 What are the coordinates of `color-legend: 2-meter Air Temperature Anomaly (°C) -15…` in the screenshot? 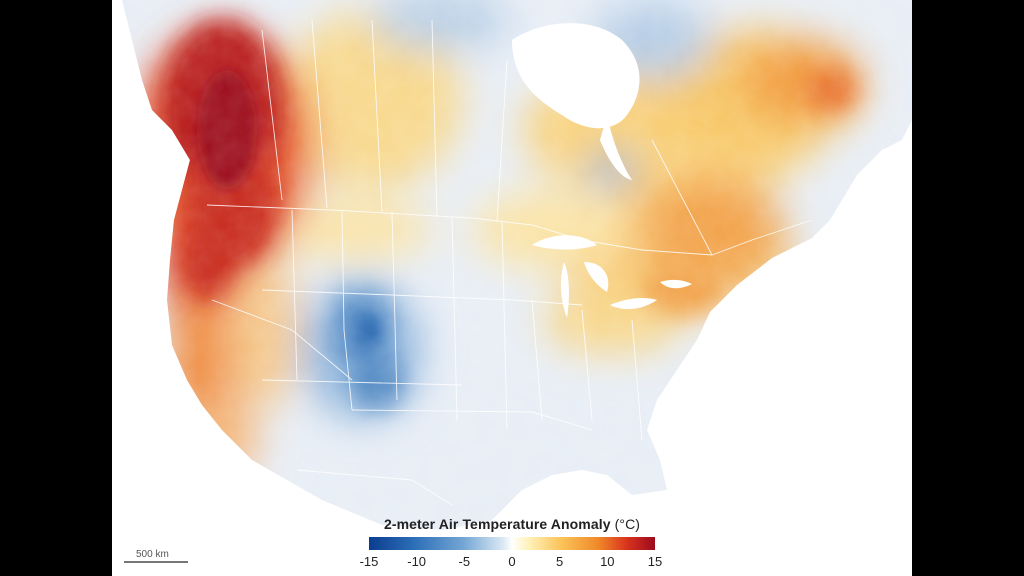 It's located at (512, 544).